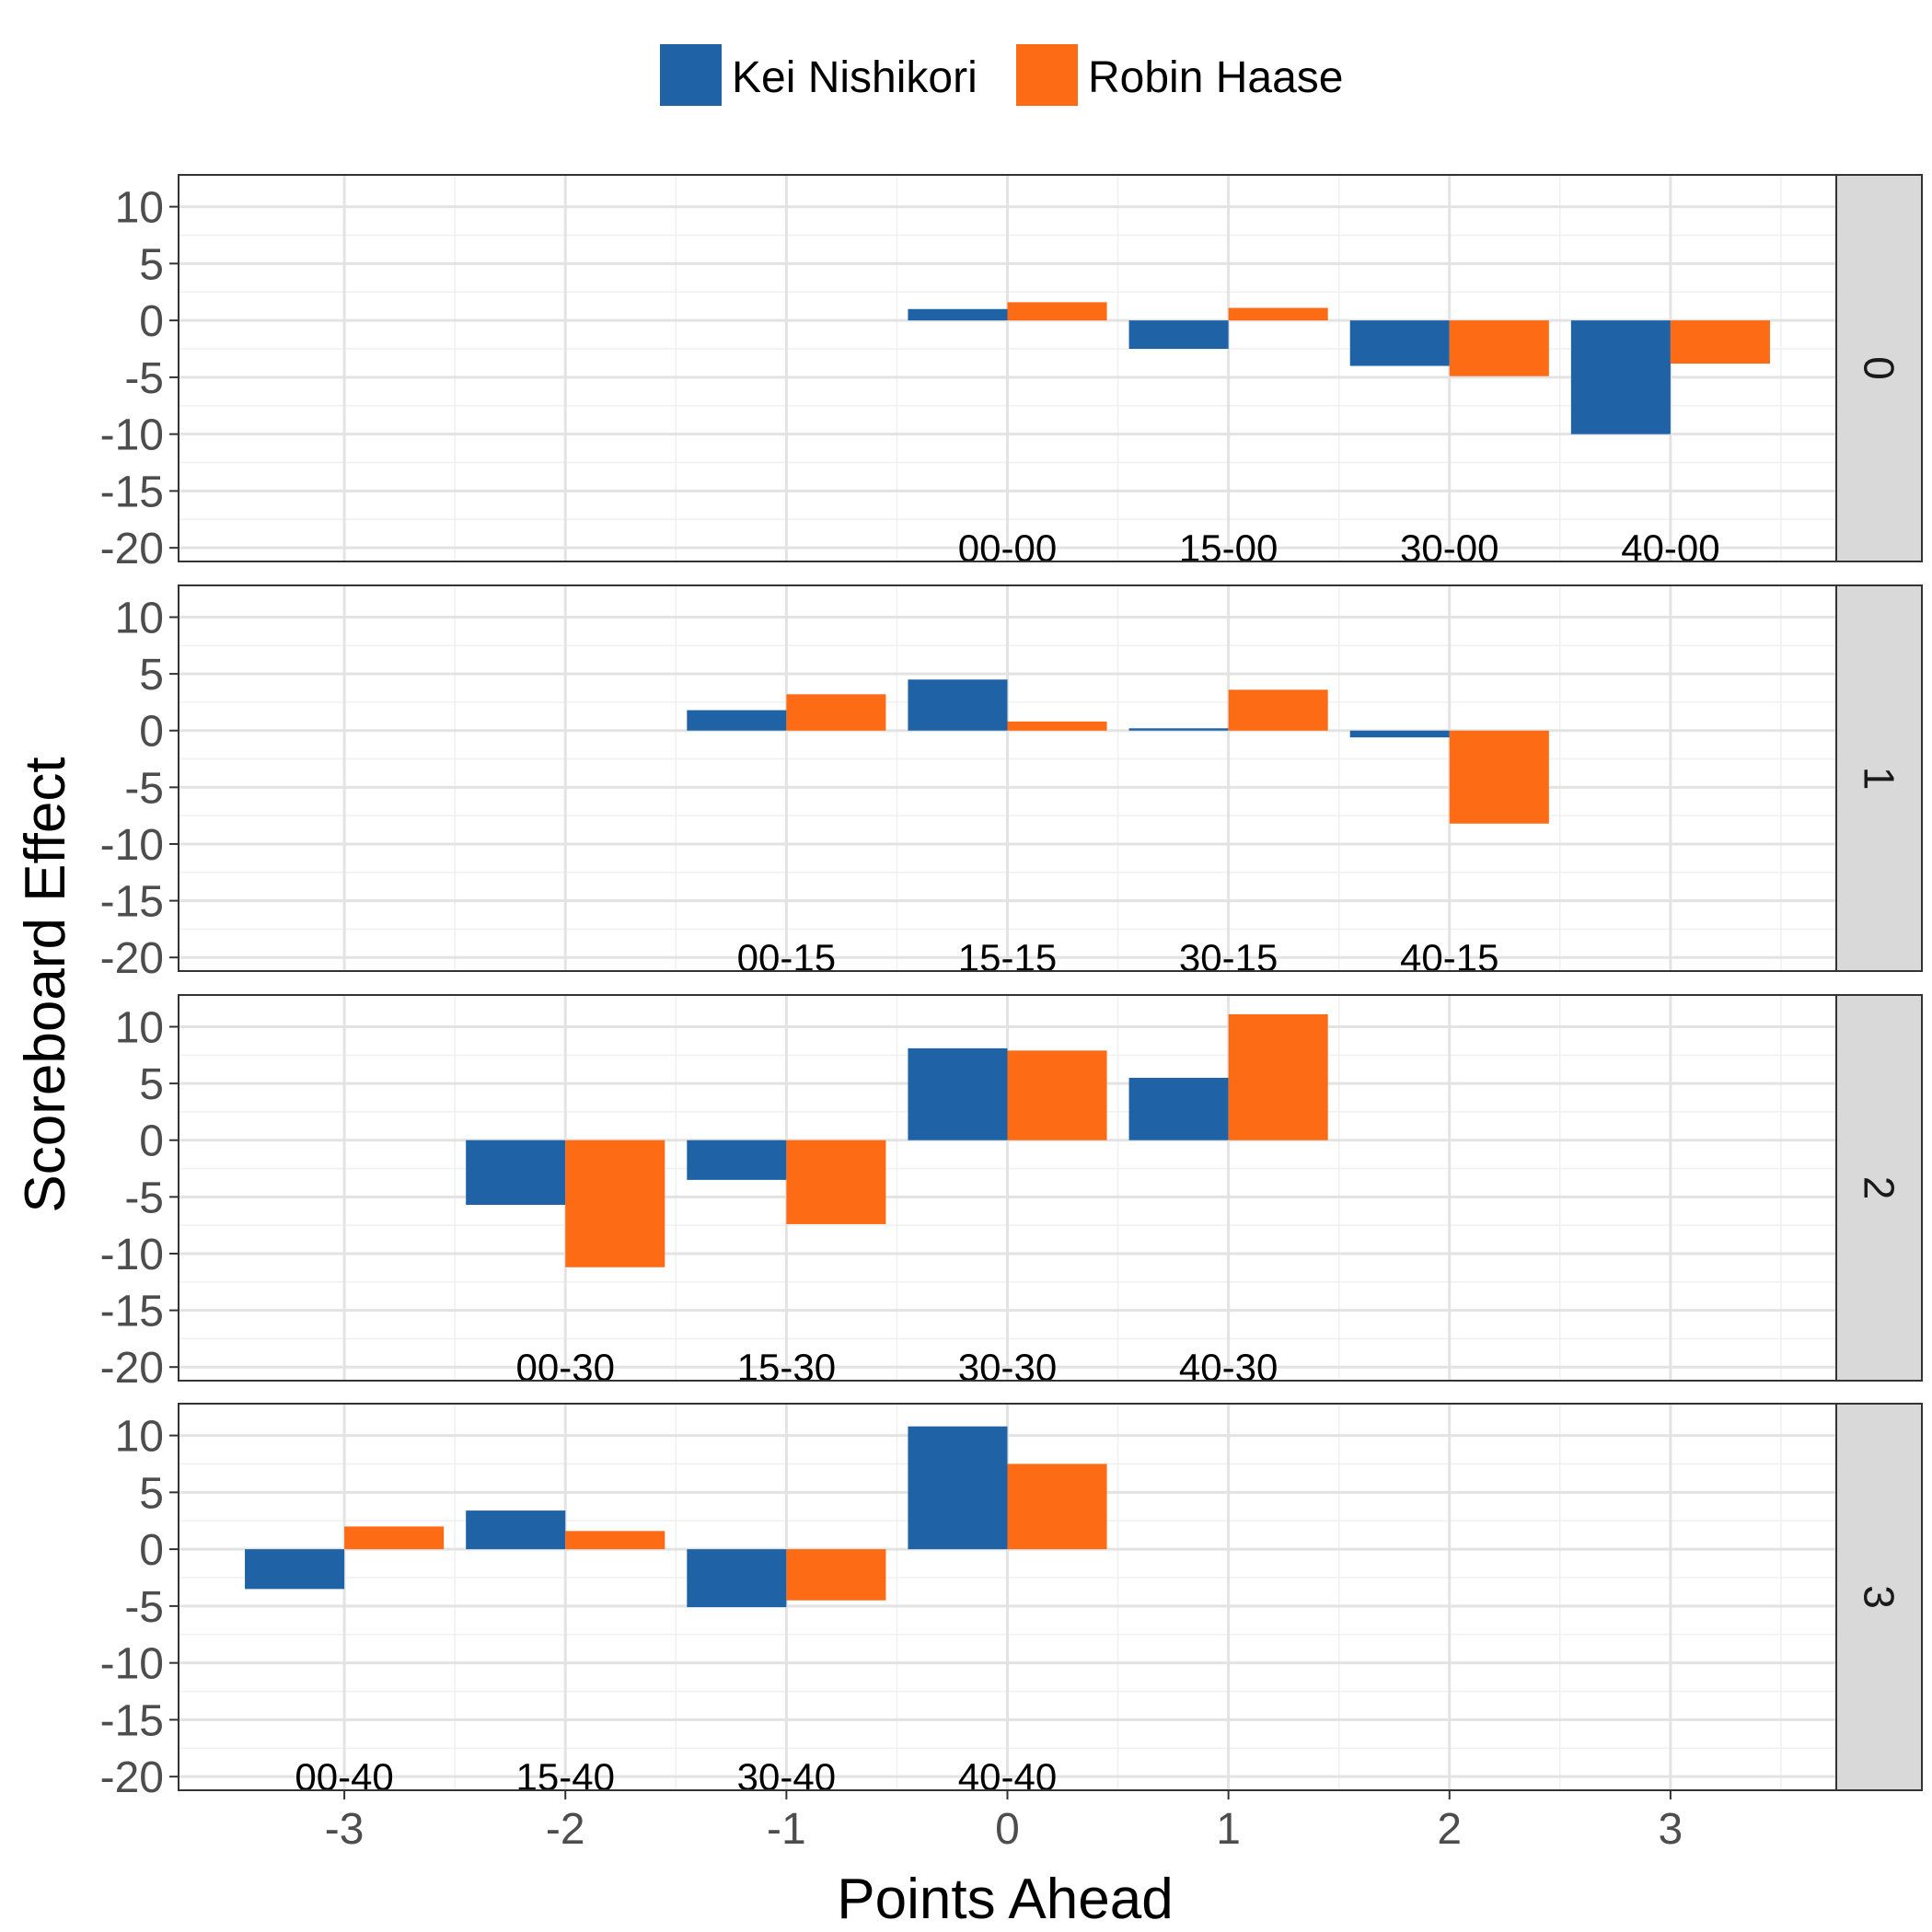 The image size is (1932, 1932). What do you see at coordinates (1047, 75) in the screenshot?
I see `legend-key-robin-haase` at bounding box center [1047, 75].